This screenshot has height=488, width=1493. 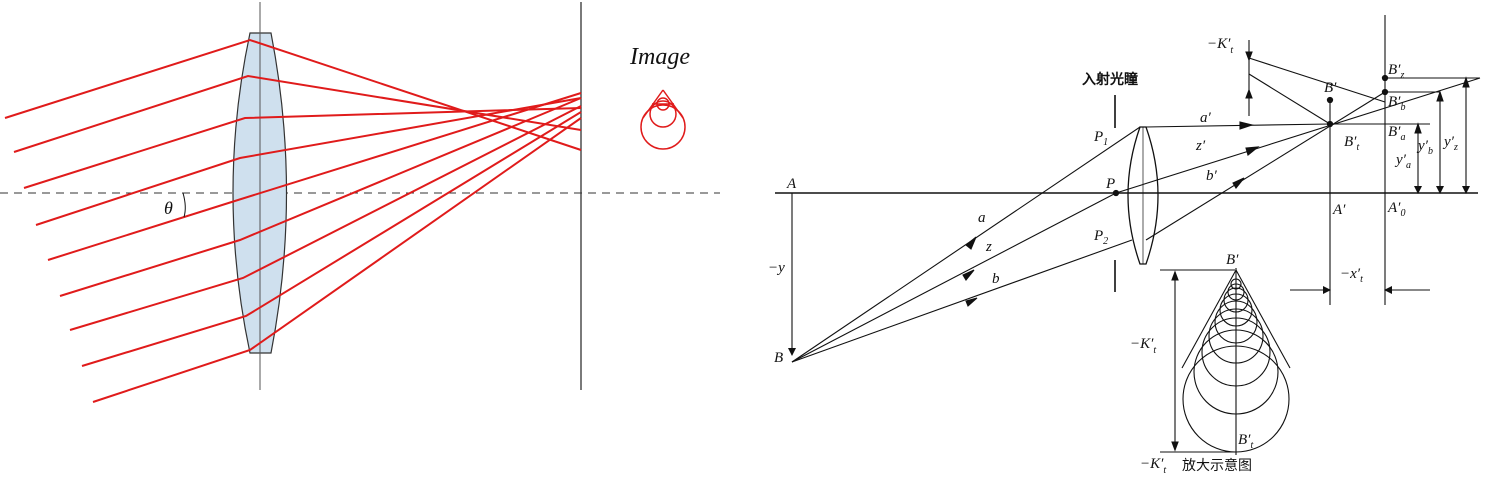 I want to click on label-A0-prime: A′0, so click(x=1396, y=209).